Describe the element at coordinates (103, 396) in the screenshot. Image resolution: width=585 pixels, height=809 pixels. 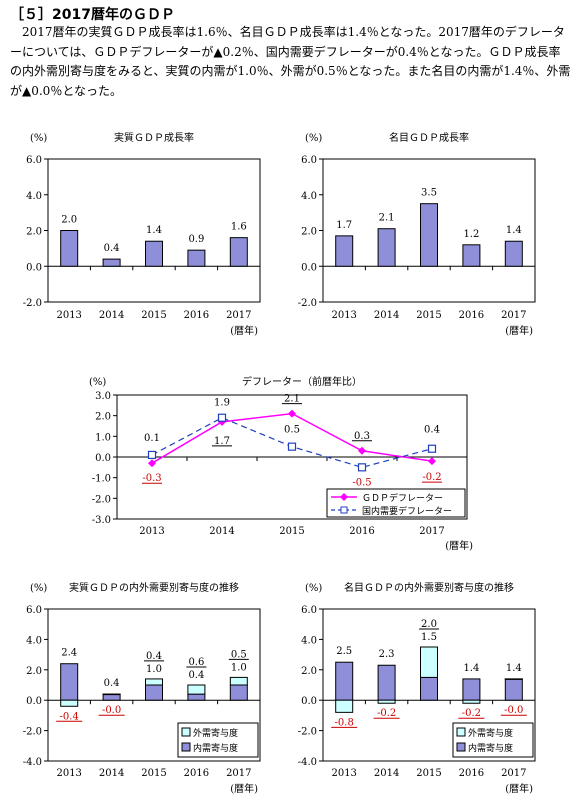
I see `y-tick-label: 3.0` at that location.